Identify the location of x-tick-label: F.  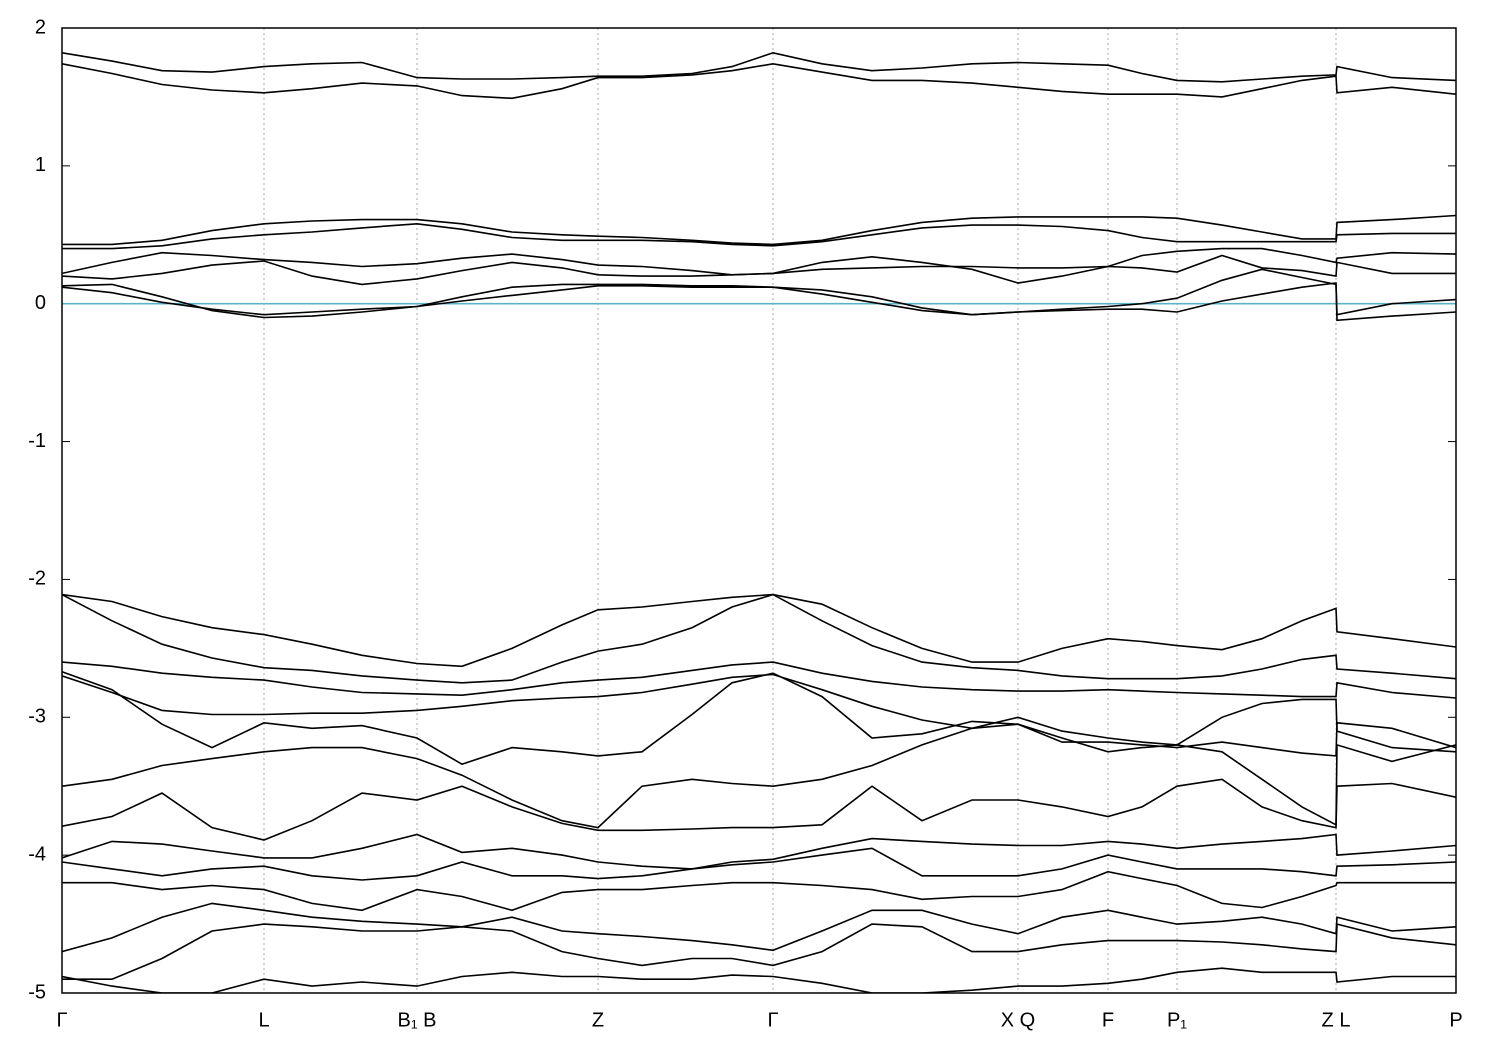
(1108, 1020).